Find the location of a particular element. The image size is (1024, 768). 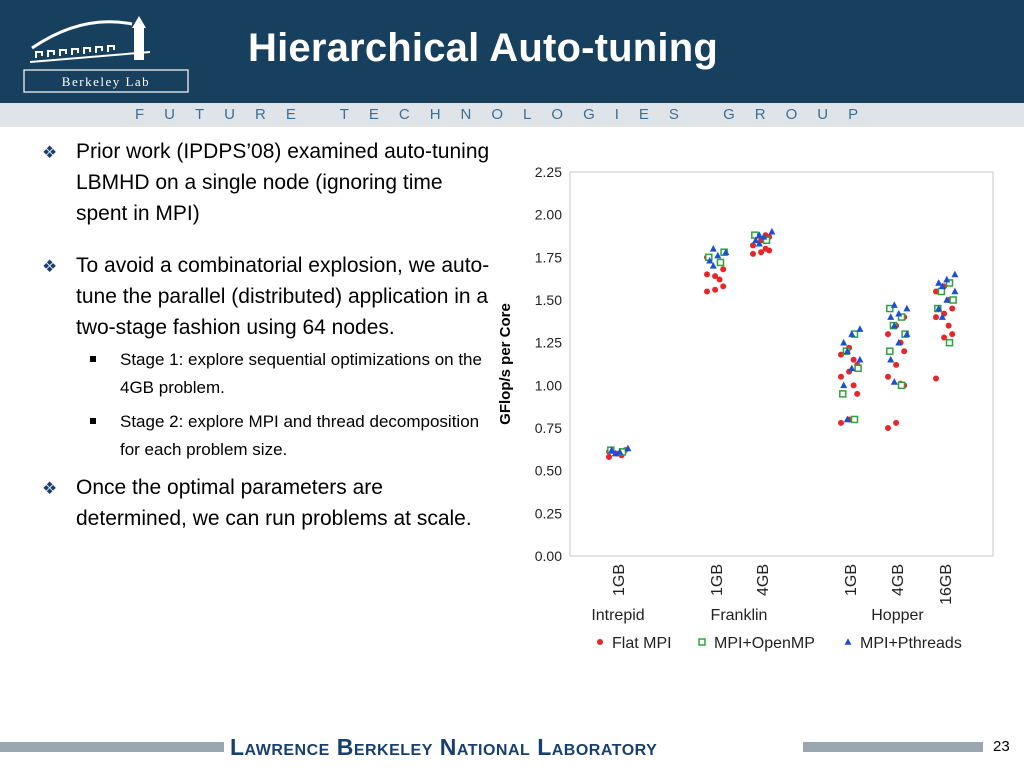

logo-text: Berkeley Lab is located at coordinates (106, 81).